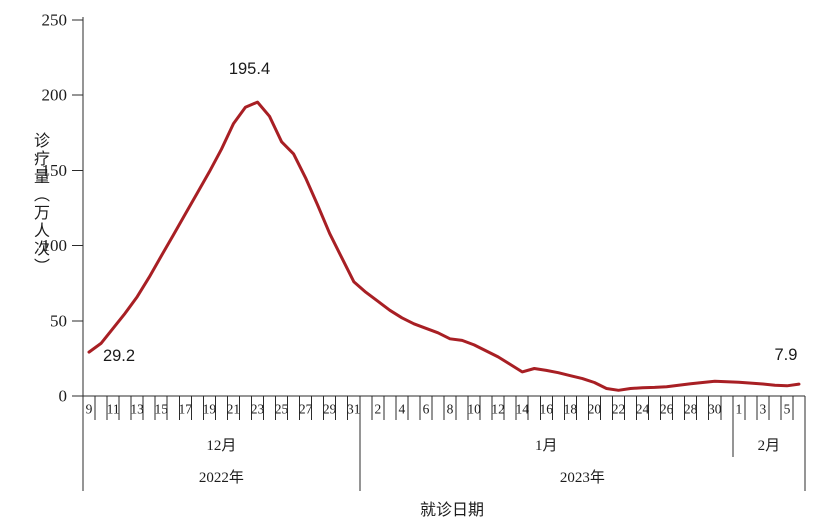 This screenshot has width=830, height=523. What do you see at coordinates (715, 409) in the screenshot?
I see `x-day-label: 30` at bounding box center [715, 409].